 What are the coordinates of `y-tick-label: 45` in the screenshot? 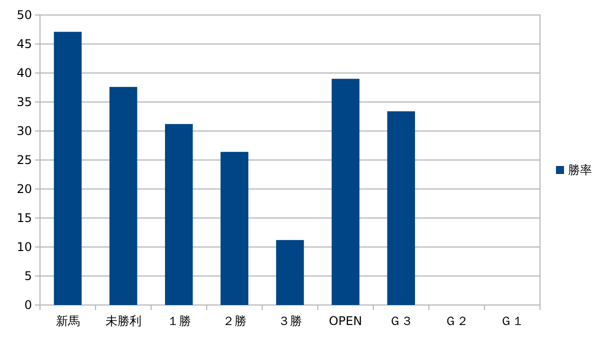 It's located at (24, 44).